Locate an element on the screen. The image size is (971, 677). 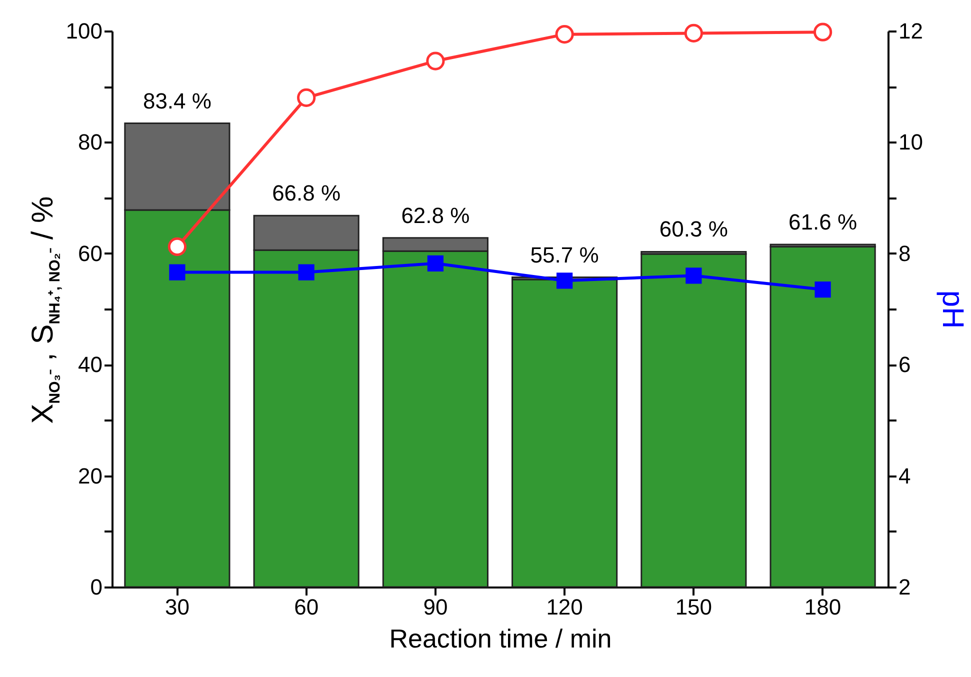
total-label: 62.8 % is located at coordinates (435, 215).